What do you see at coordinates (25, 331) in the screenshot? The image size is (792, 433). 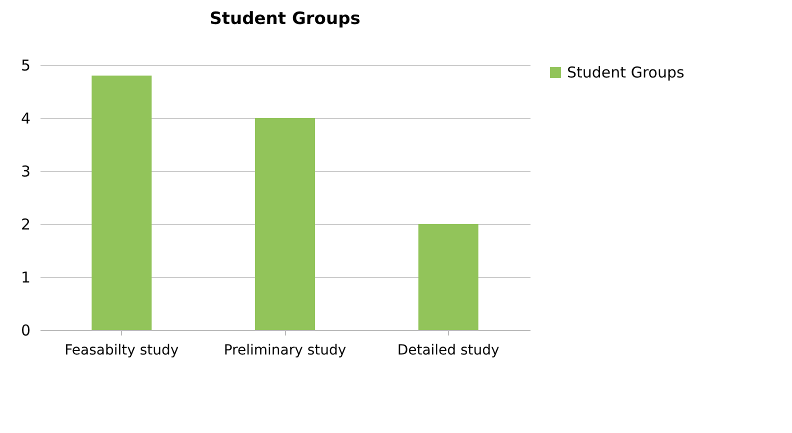 I see `y-tick-label: 0` at bounding box center [25, 331].